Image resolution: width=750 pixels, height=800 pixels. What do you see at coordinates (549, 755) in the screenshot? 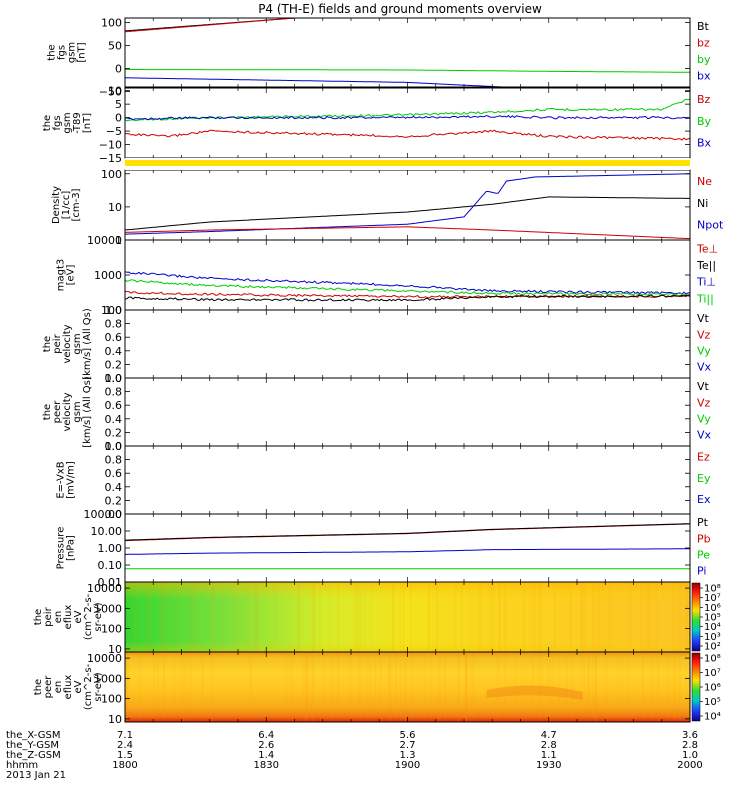
I see `orbit-row-value: 1.1` at bounding box center [549, 755].